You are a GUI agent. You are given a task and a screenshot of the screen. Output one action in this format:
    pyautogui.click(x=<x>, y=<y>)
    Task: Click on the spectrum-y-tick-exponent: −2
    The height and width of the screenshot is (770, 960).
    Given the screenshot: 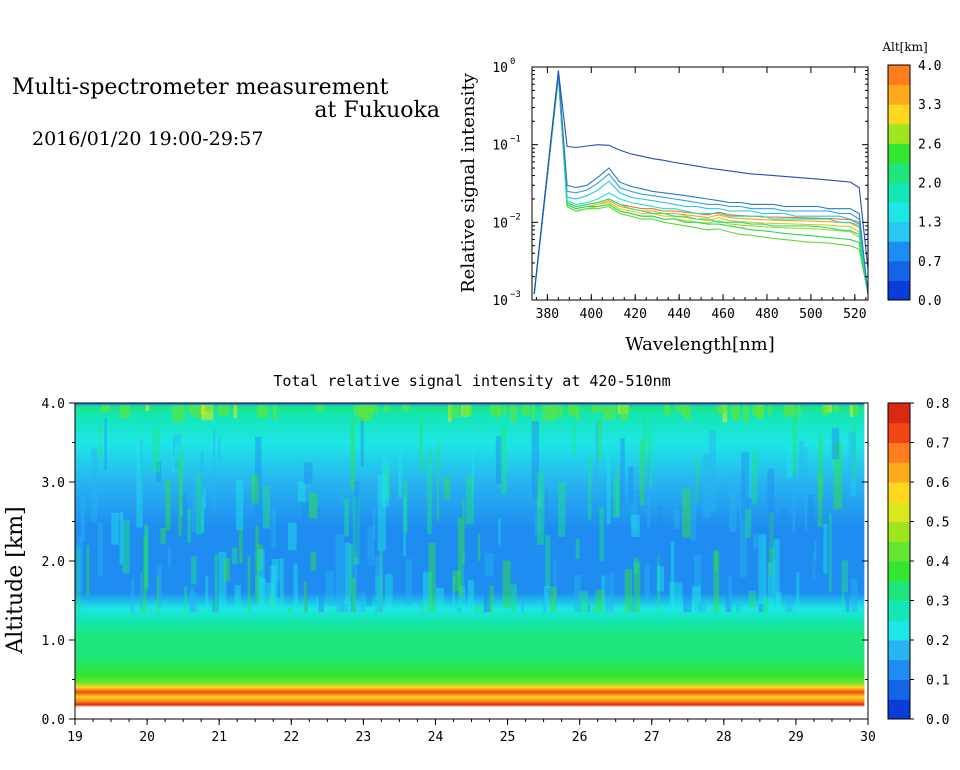 What is the action you would take?
    pyautogui.click(x=515, y=217)
    